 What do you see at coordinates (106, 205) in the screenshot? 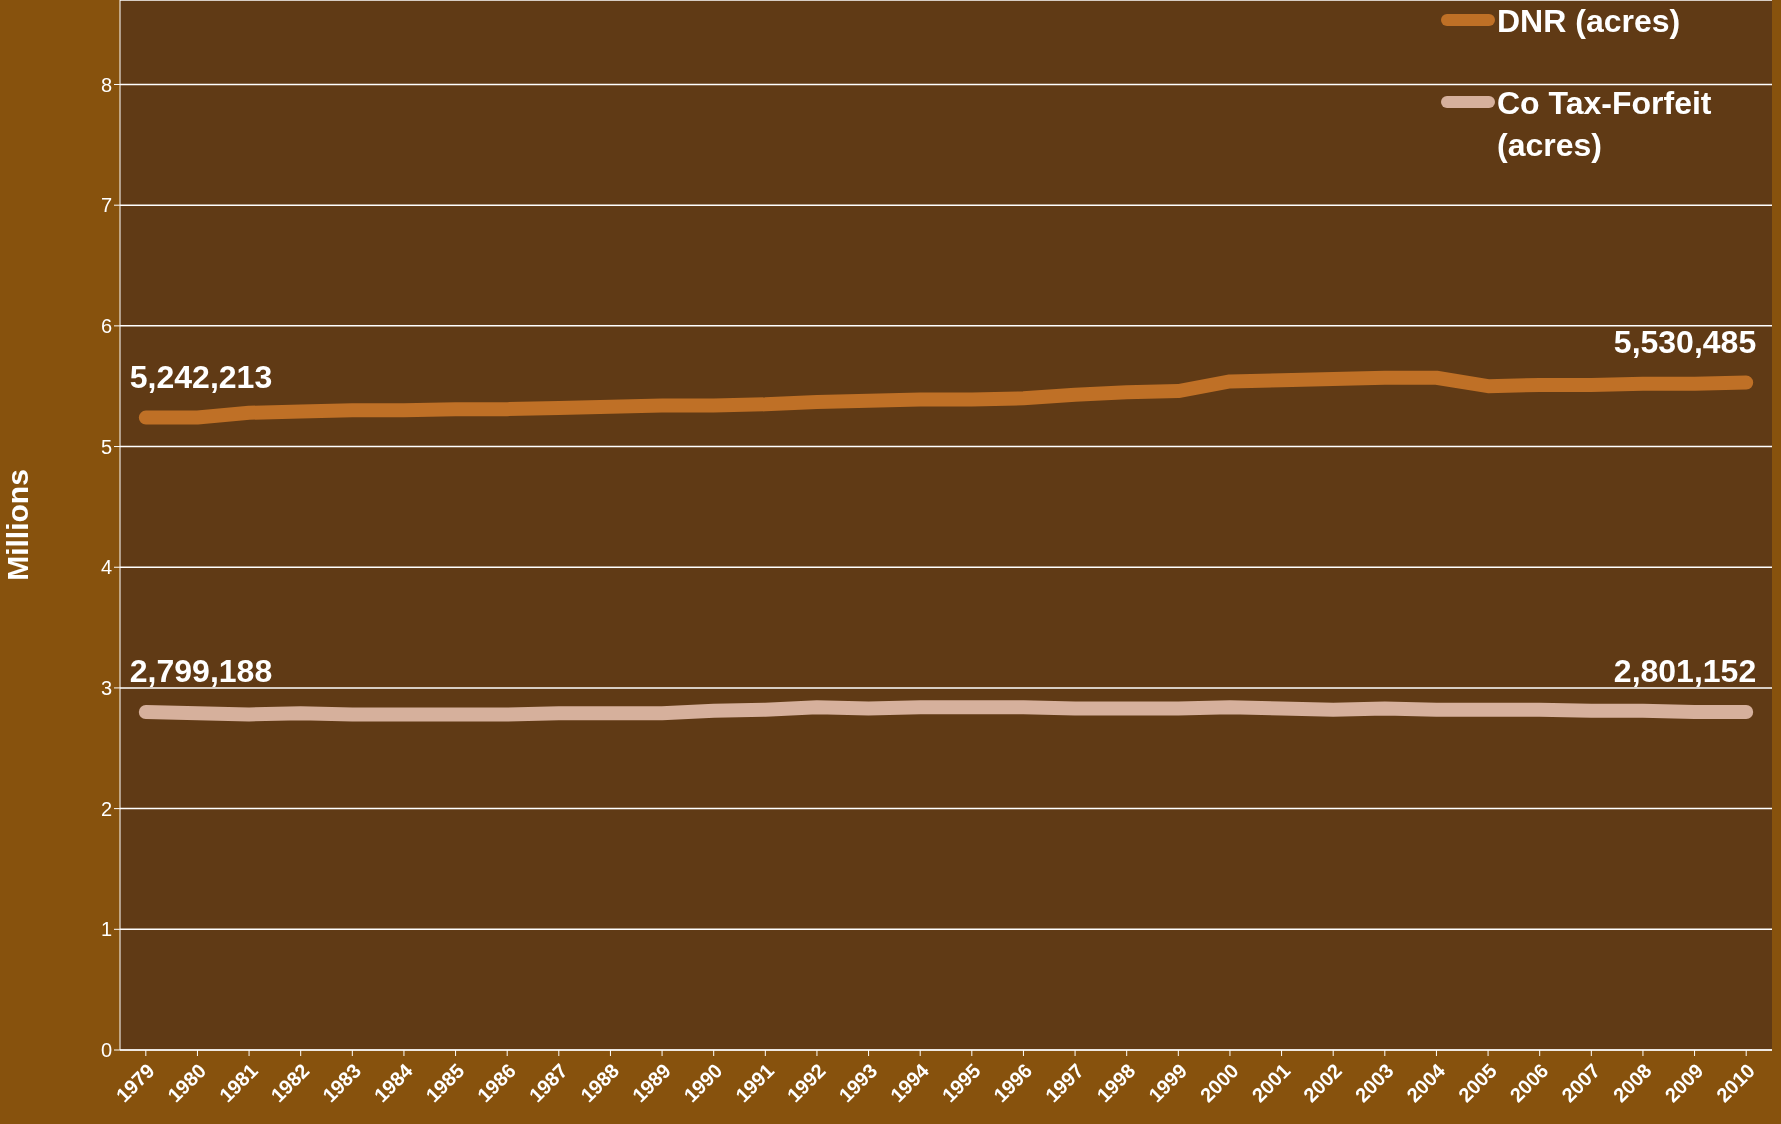
I see `y-tick-label: 7` at bounding box center [106, 205].